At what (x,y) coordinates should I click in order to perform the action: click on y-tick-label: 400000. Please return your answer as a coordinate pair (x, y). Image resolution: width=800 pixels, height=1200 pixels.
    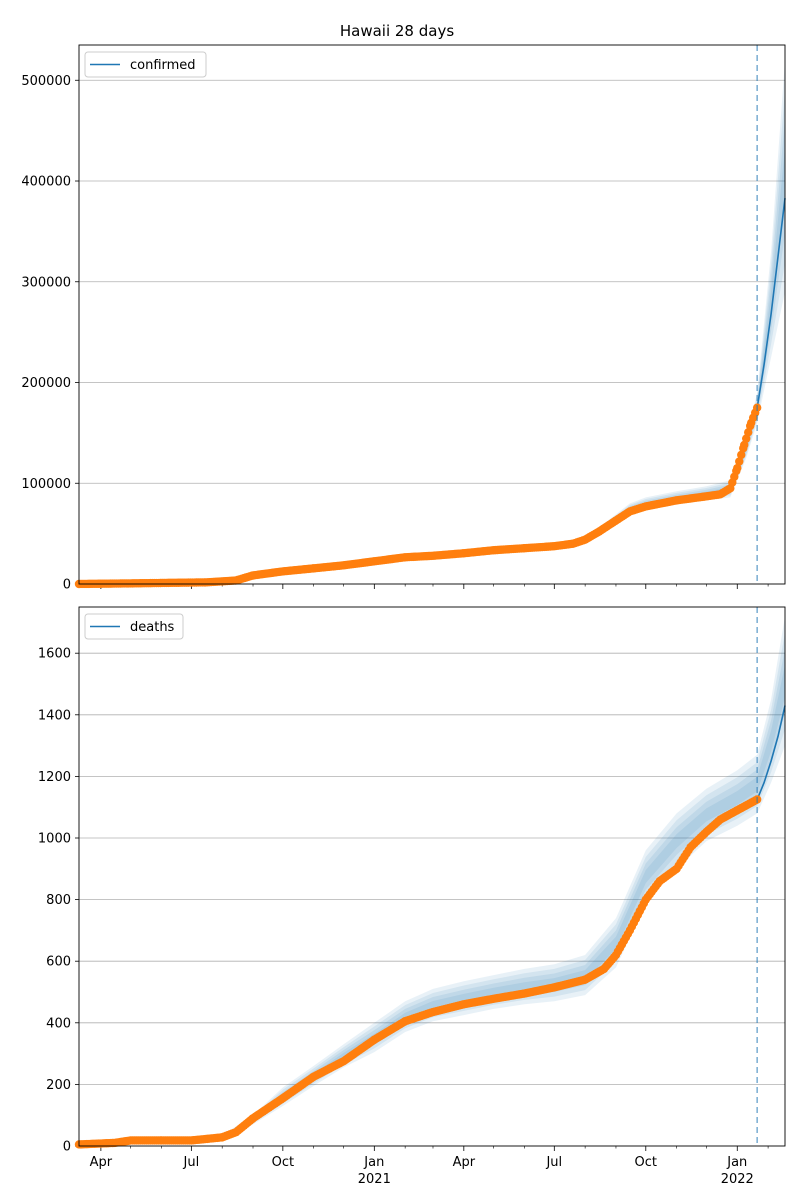
    Looking at the image, I should click on (46, 182).